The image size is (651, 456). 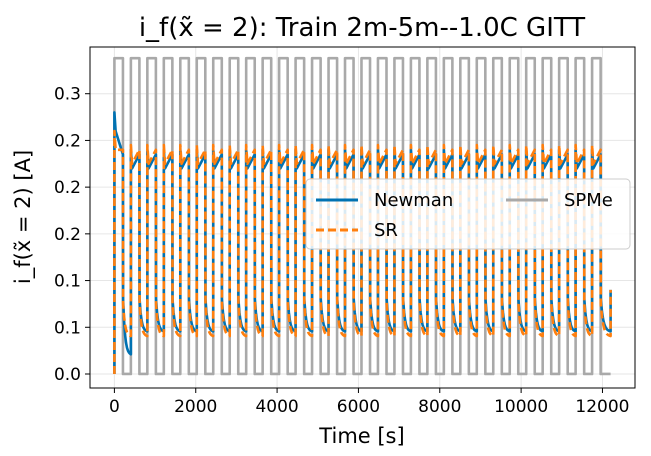 I want to click on x-tick-label: 8000, so click(x=439, y=407).